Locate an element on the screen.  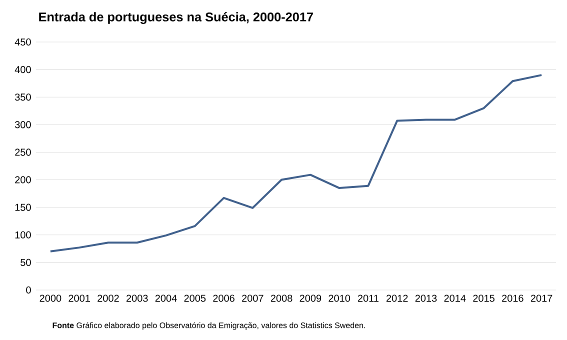
x-tick-label: 2006 is located at coordinates (223, 298).